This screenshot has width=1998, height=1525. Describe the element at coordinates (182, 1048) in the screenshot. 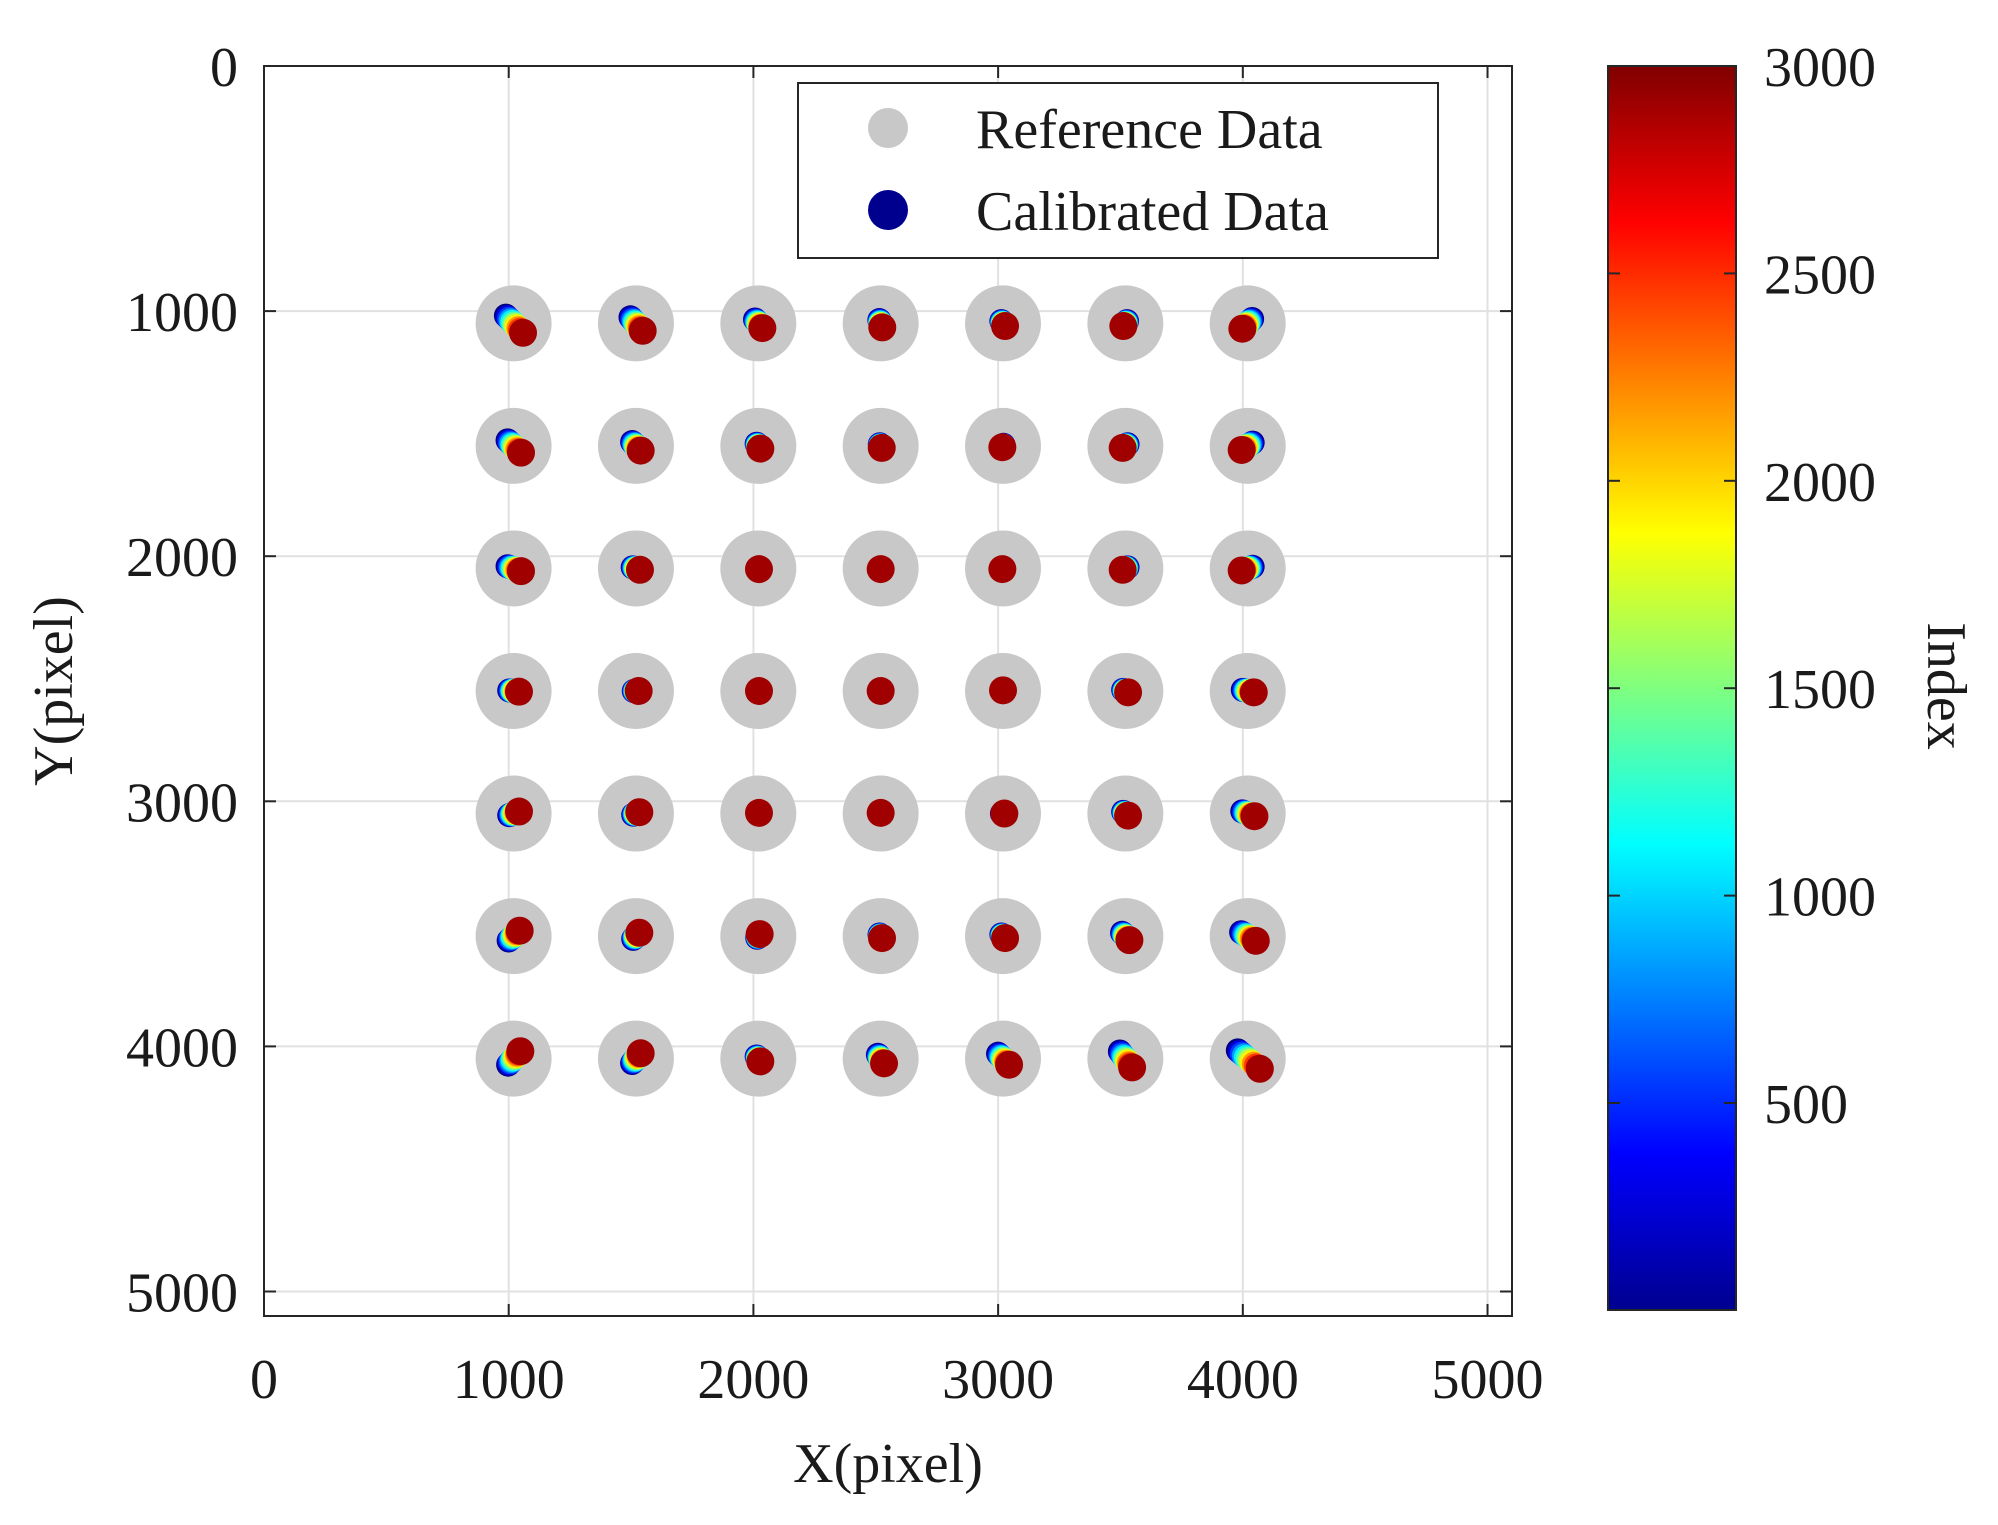

I see `y-tick-label: 4000` at that location.